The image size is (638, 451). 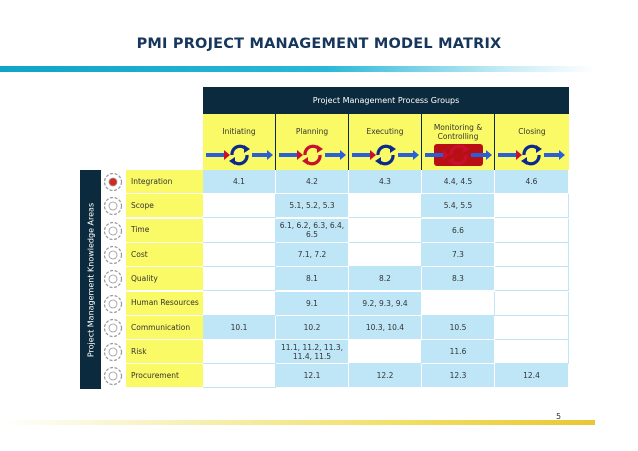 What do you see at coordinates (458, 230) in the screenshot?
I see `matrix-cell: 6.6` at bounding box center [458, 230].